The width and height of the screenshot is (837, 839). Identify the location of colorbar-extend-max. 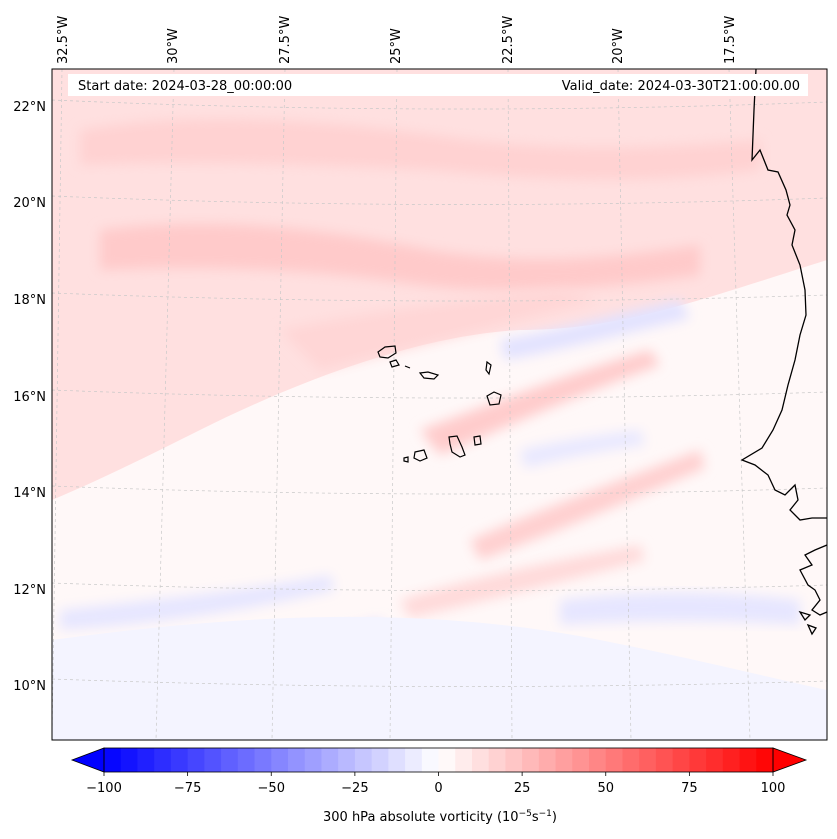
(790, 760).